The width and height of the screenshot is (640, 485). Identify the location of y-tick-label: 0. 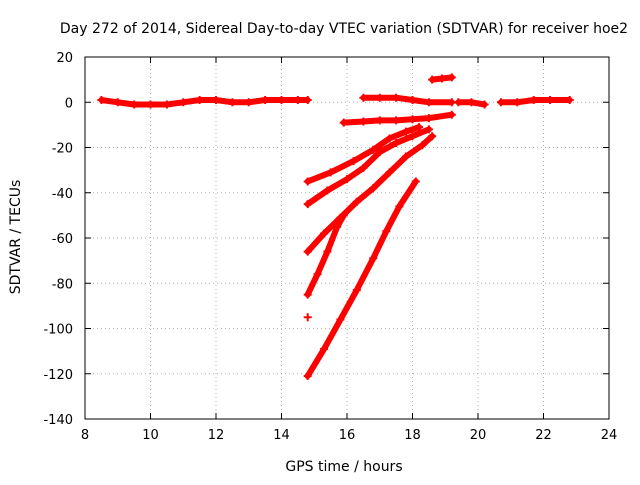
(69, 103).